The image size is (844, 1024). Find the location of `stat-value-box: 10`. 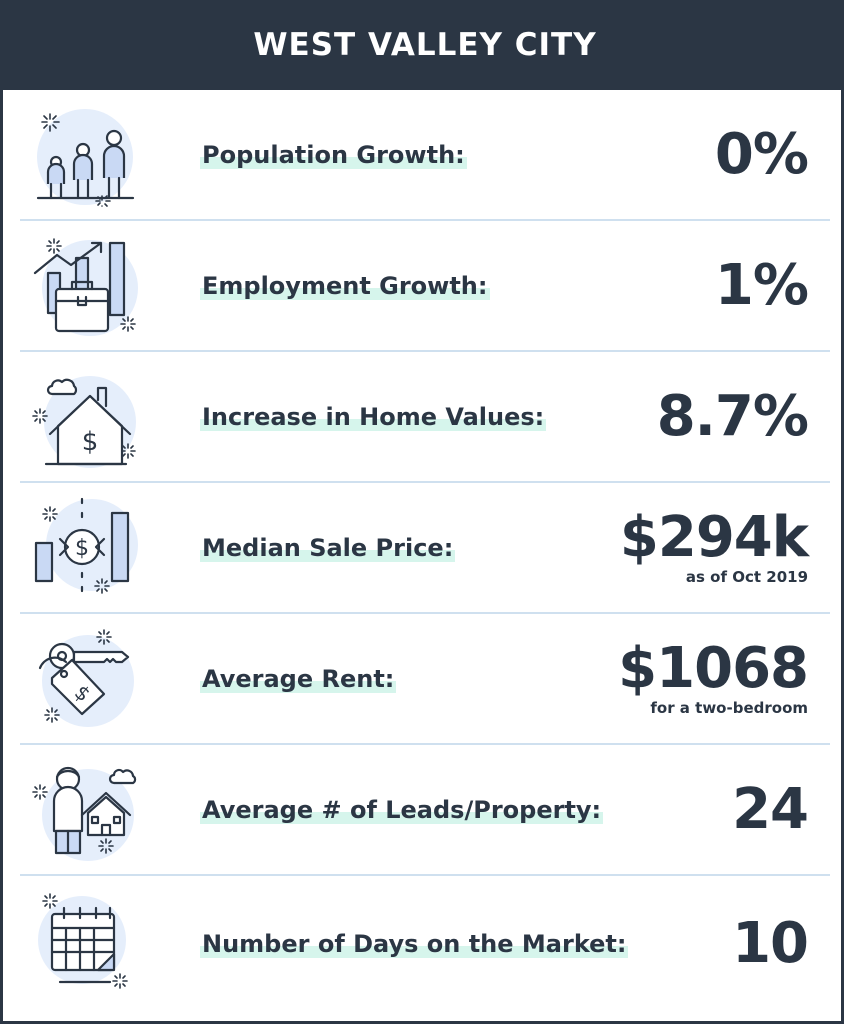

stat-value-box: 10 is located at coordinates (770, 943).